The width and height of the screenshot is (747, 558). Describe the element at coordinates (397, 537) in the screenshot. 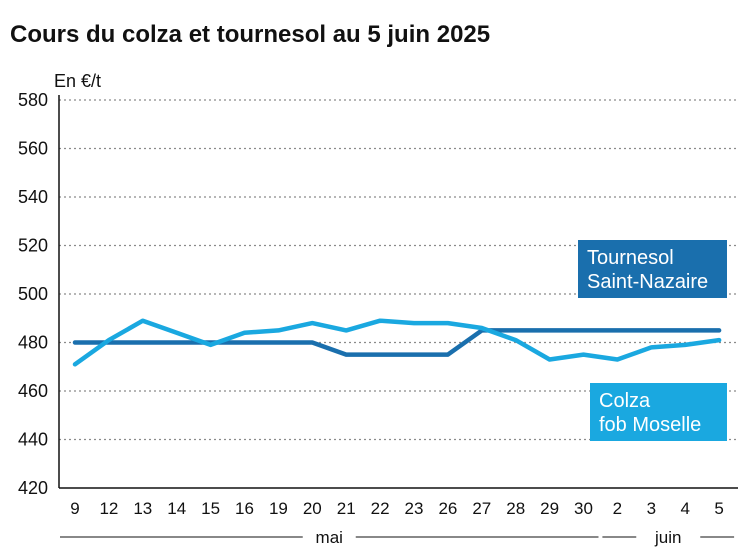

I see `month-brackets: mai juin` at that location.